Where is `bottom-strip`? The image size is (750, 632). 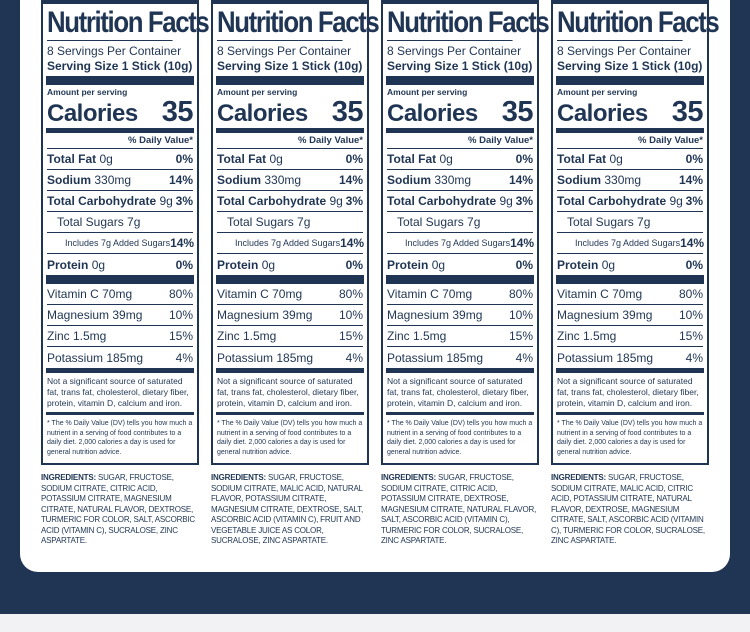
bottom-strip is located at coordinates (375, 623).